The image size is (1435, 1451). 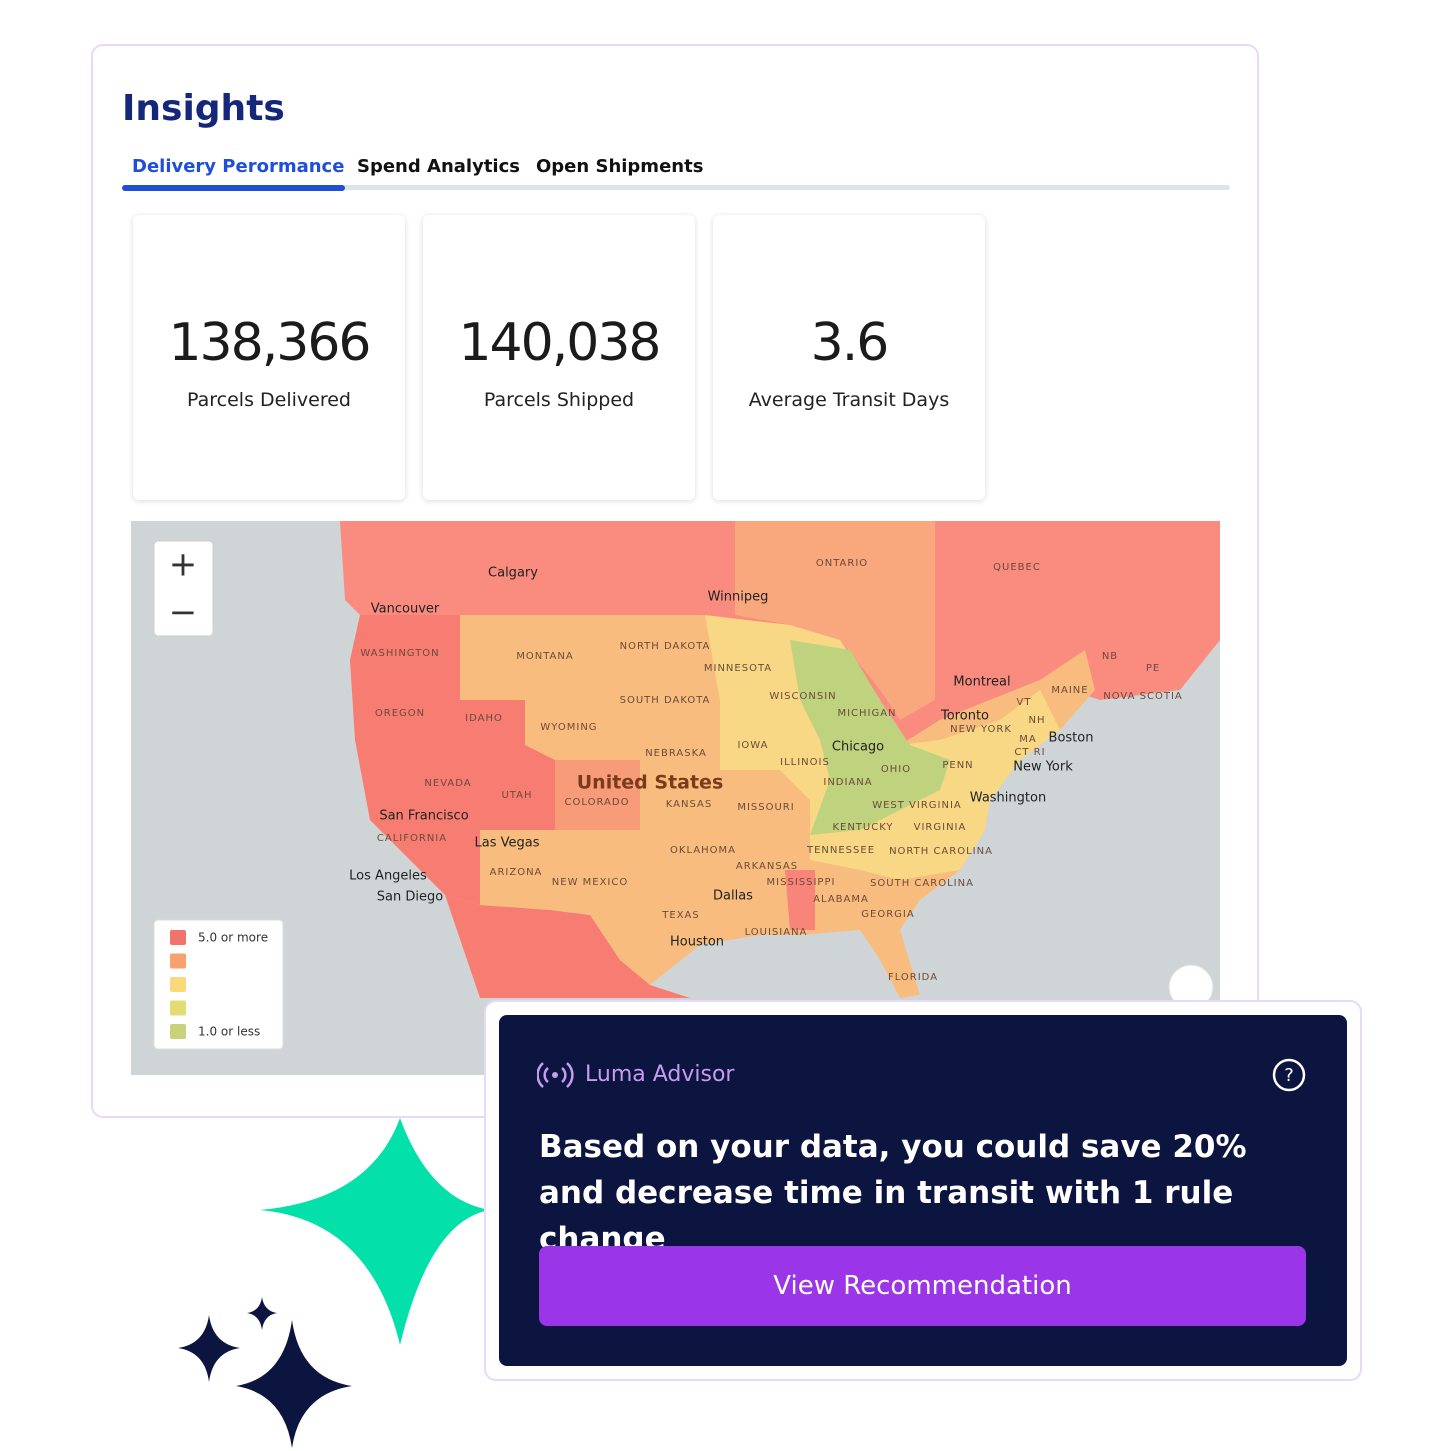 I want to click on region-label: KANSAS, so click(x=689, y=804).